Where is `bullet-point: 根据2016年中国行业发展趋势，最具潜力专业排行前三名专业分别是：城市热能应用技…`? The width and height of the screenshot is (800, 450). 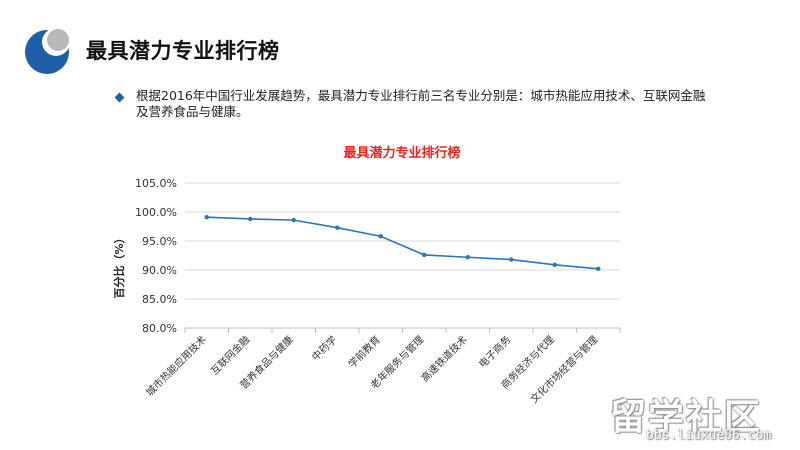
bullet-point: 根据2016年中国行业发展趋势，最具潜力专业排行前三名专业分别是：城市热能应用技… is located at coordinates (415, 104).